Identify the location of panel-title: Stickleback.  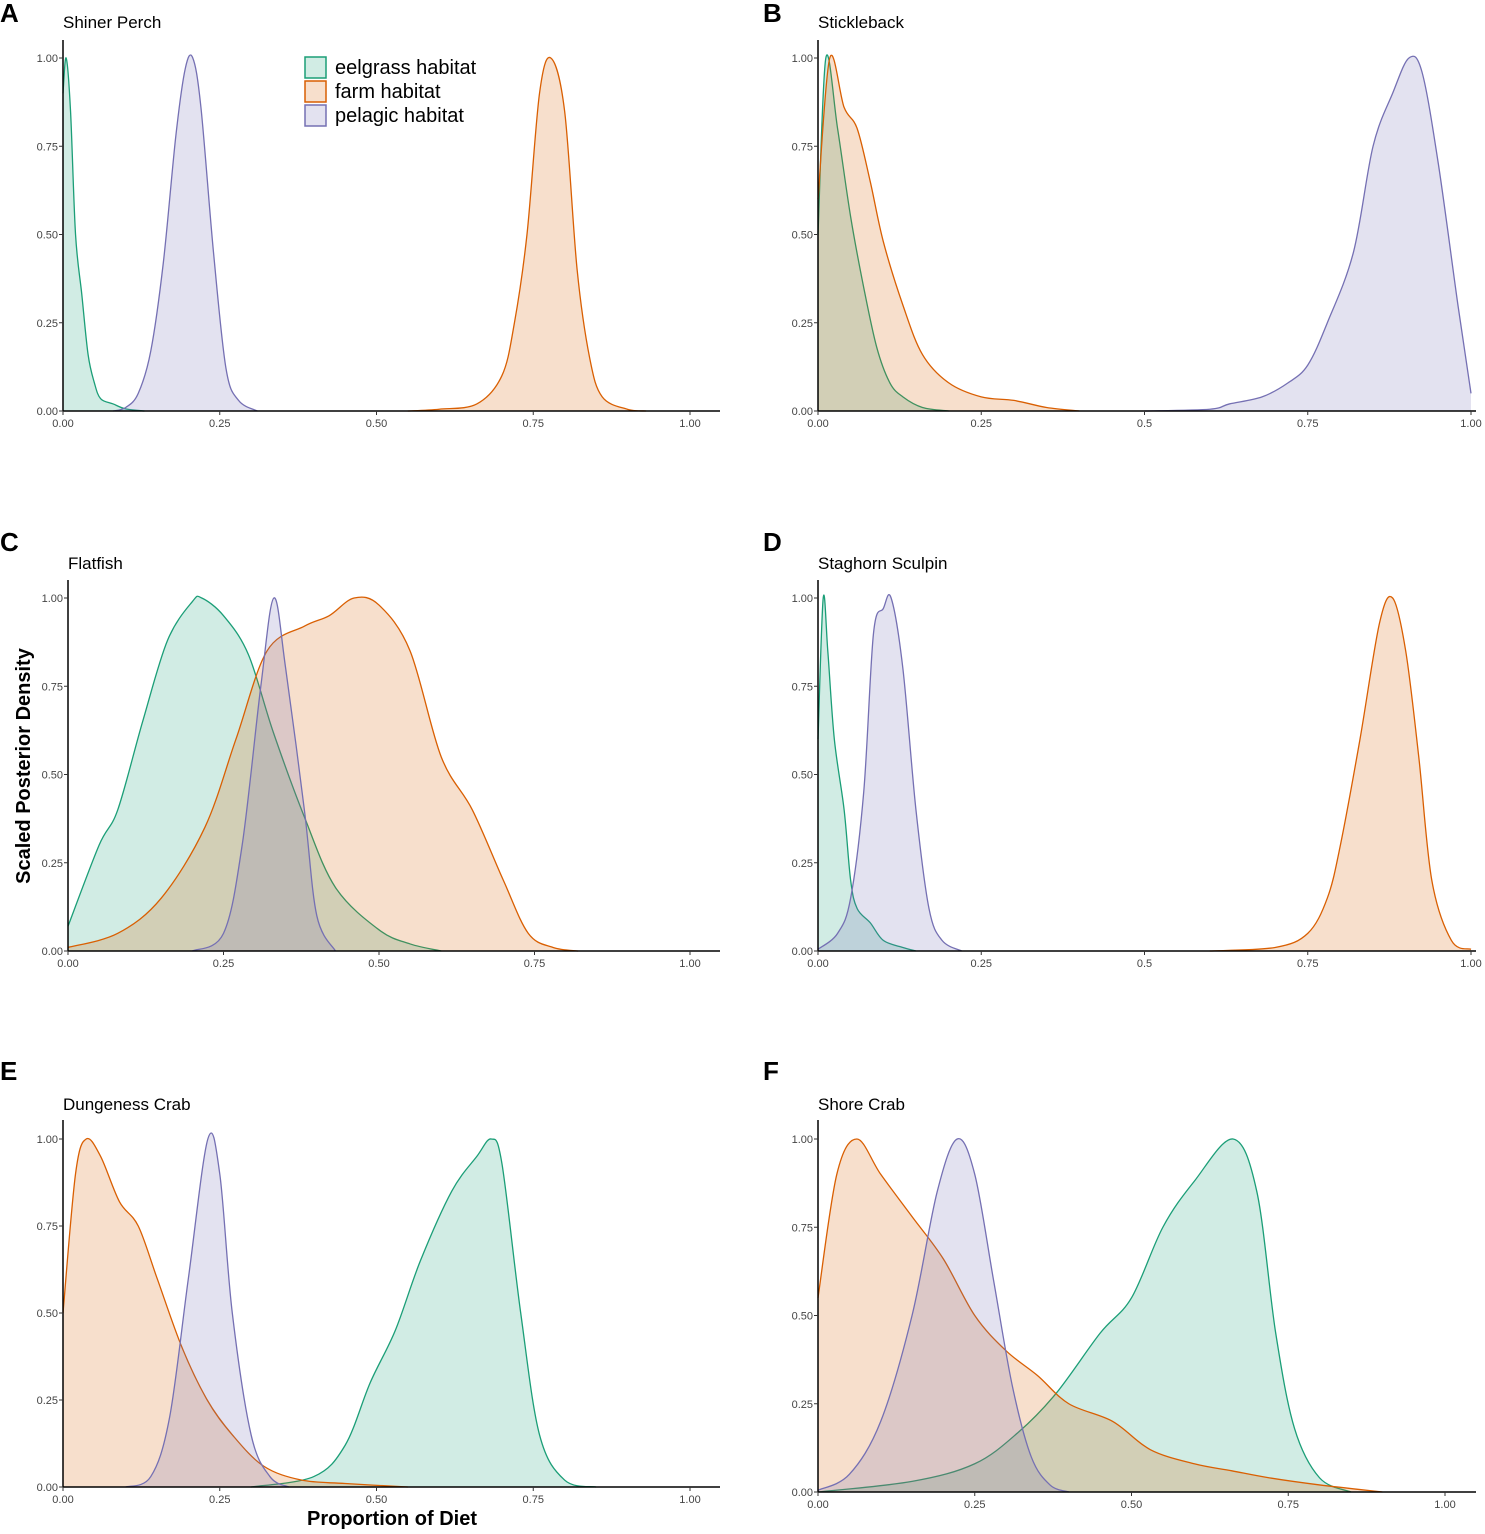
(861, 22).